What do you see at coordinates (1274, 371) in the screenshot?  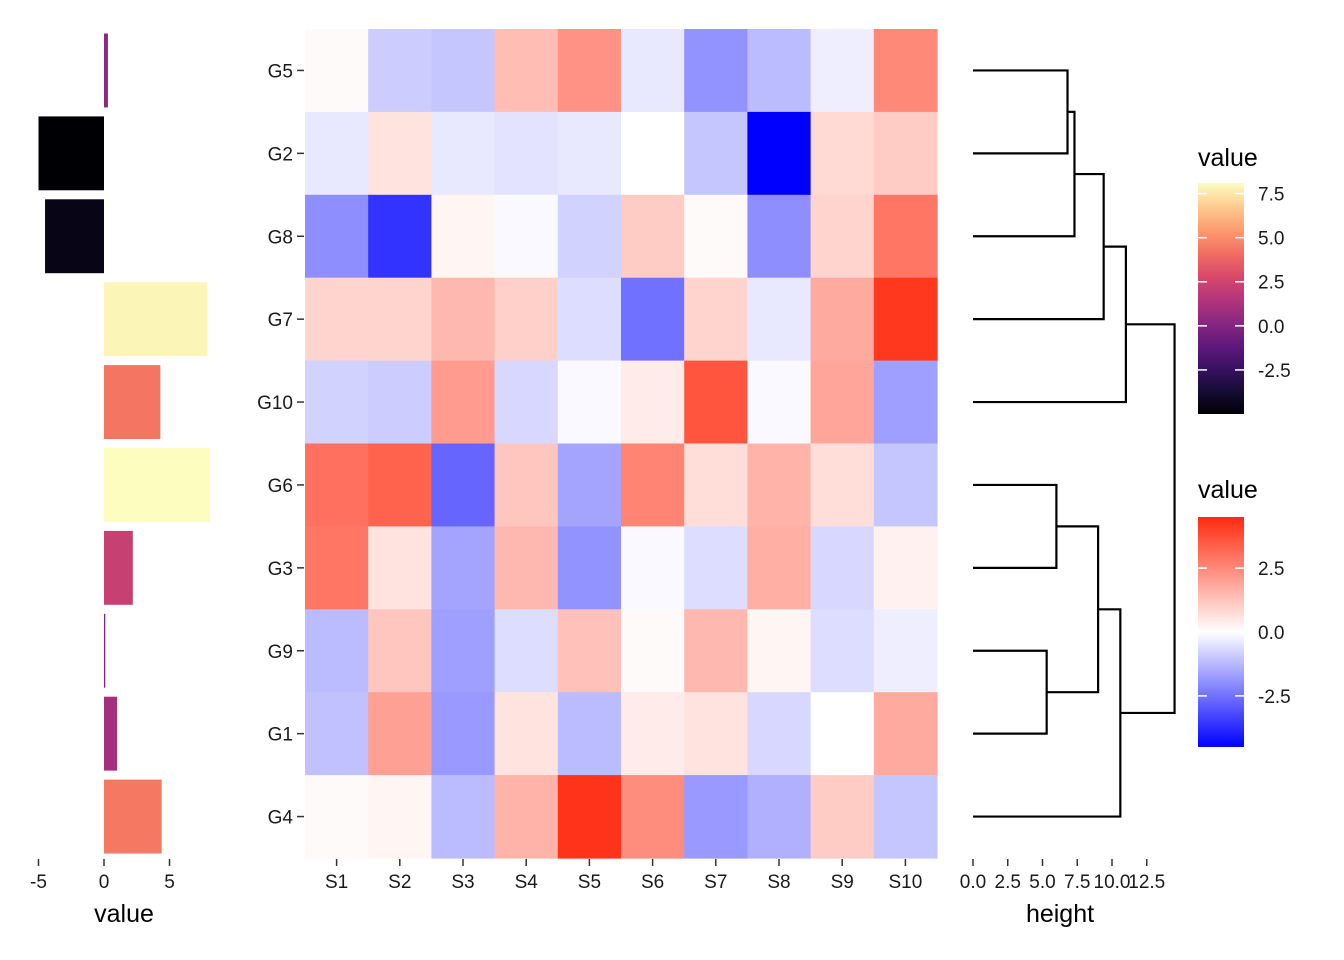 I see `bar-legend-label: -2.5` at bounding box center [1274, 371].